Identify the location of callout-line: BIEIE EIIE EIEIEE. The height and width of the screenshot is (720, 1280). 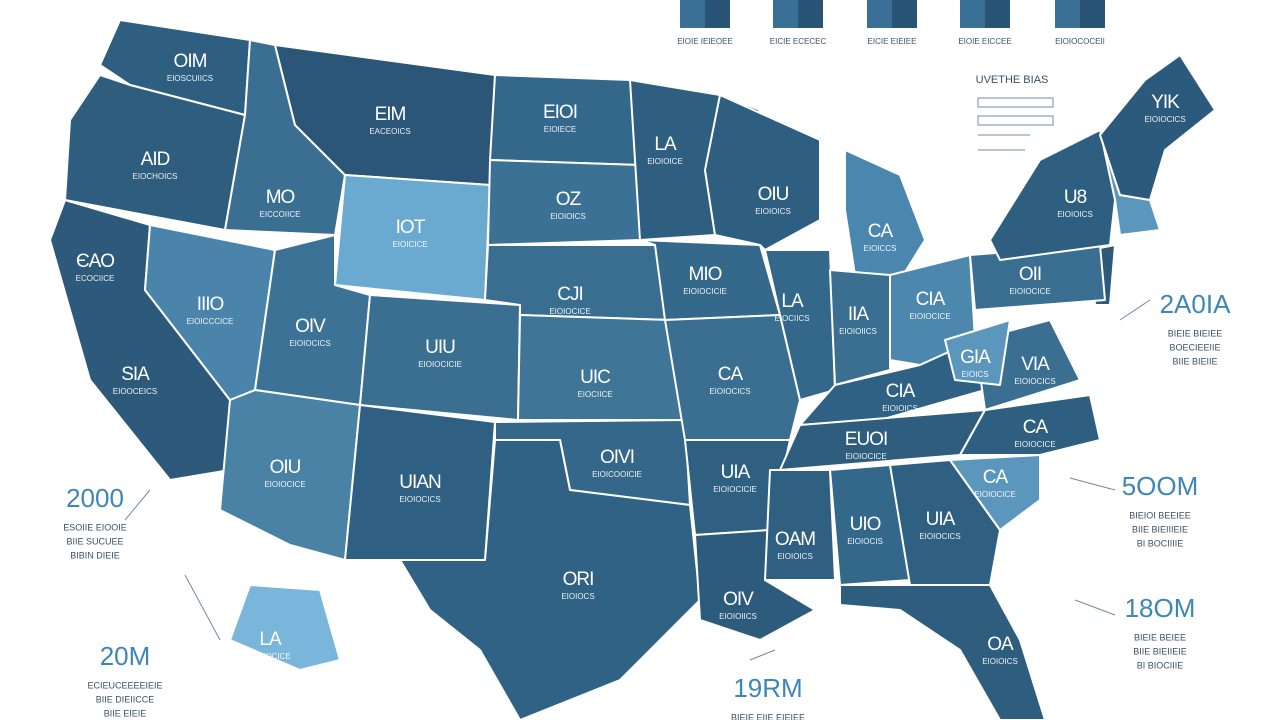
(768, 716).